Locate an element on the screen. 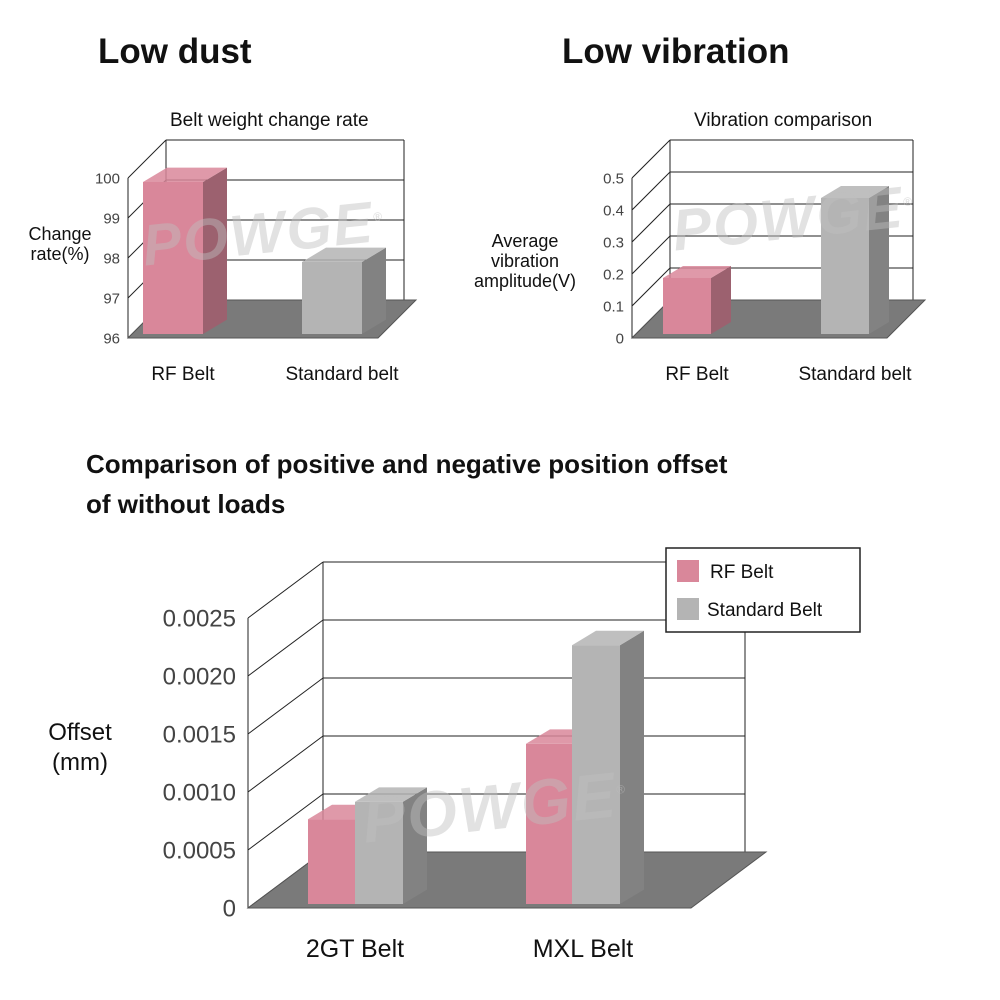  chart3-ylabel-line1: Offset is located at coordinates (80, 732).